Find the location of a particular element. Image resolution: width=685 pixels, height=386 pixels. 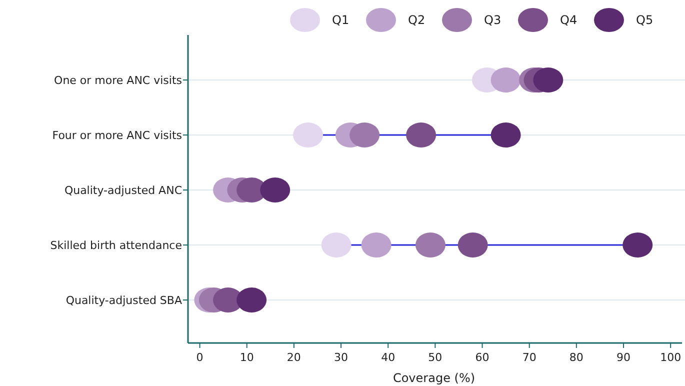

legend-label: Q4 is located at coordinates (569, 20).